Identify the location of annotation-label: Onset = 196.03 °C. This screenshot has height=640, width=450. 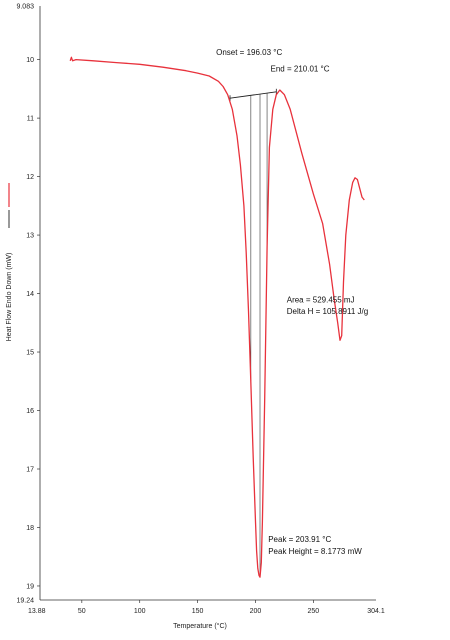
(249, 52).